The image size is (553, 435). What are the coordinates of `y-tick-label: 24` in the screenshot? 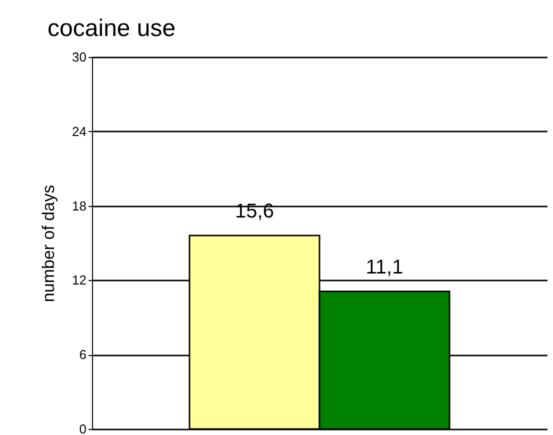 It's located at (79, 131).